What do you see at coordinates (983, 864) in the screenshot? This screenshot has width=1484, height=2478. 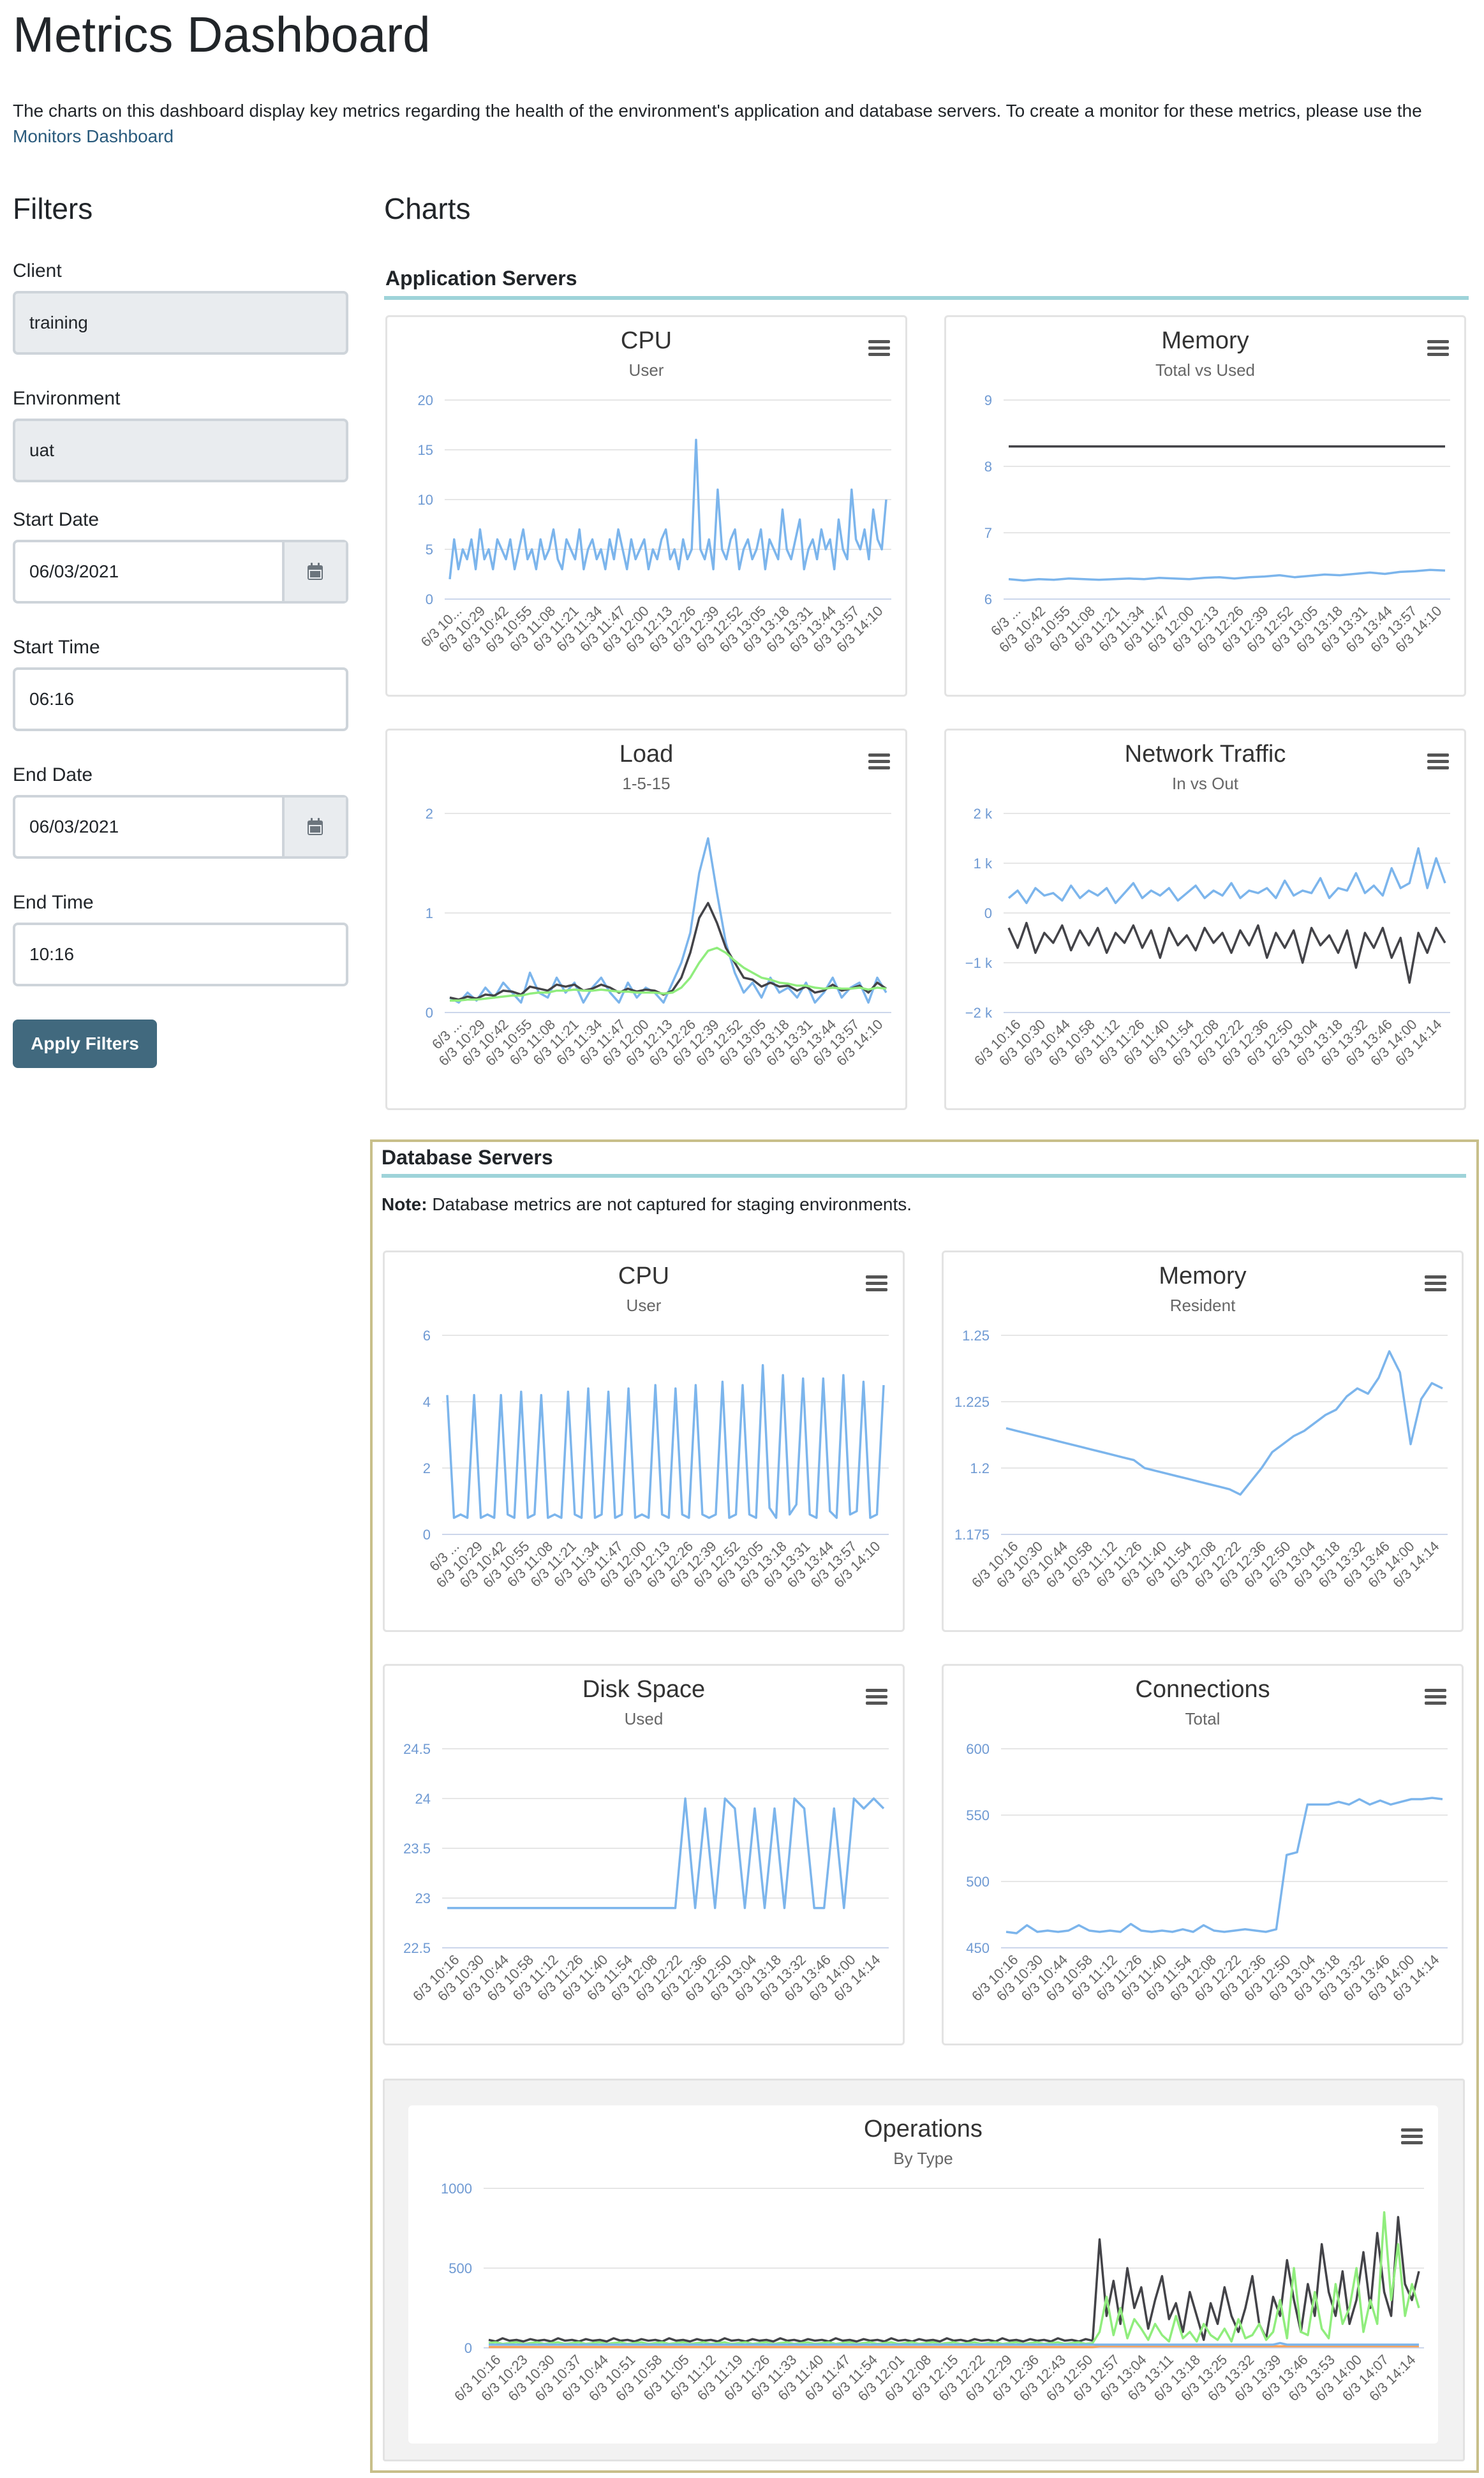 I see `y-tick-label: 1 k` at bounding box center [983, 864].